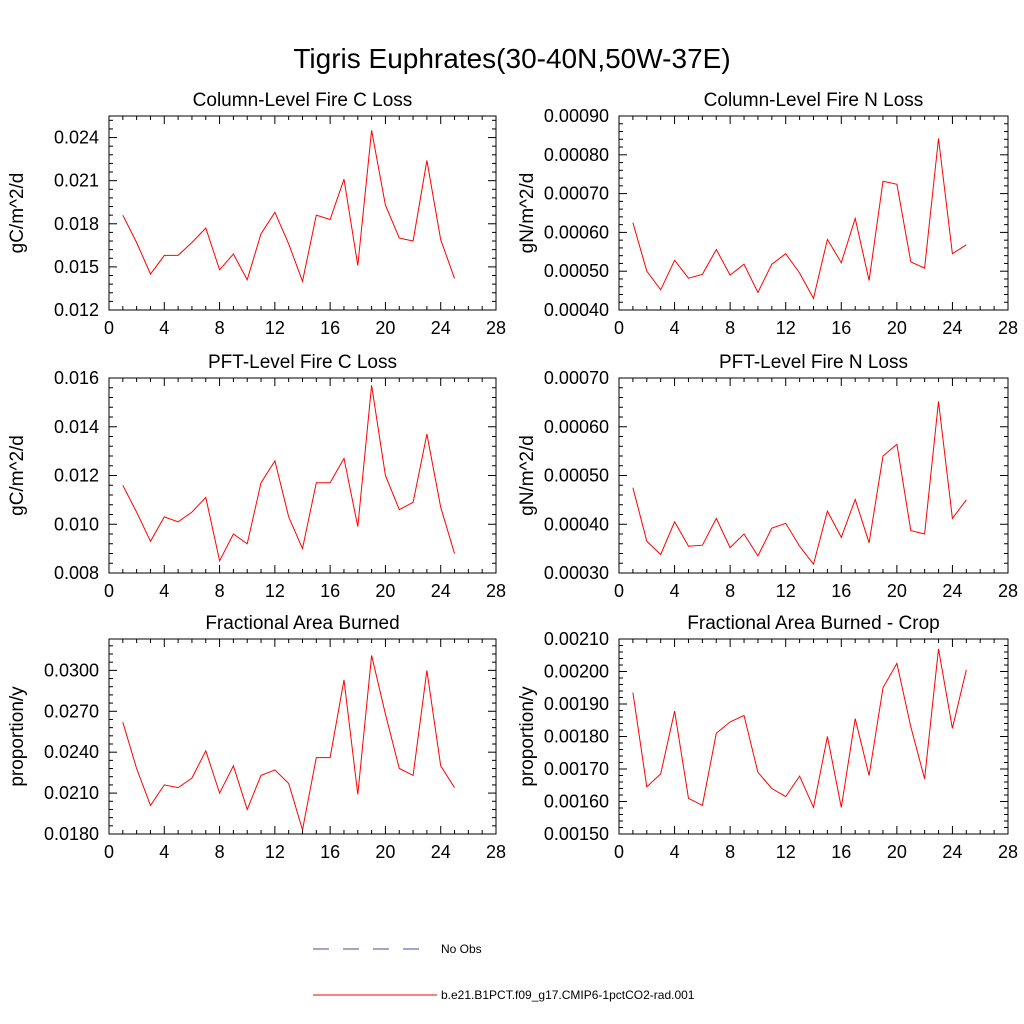  Describe the element at coordinates (576, 769) in the screenshot. I see `y-tick-label: 0.00170` at that location.